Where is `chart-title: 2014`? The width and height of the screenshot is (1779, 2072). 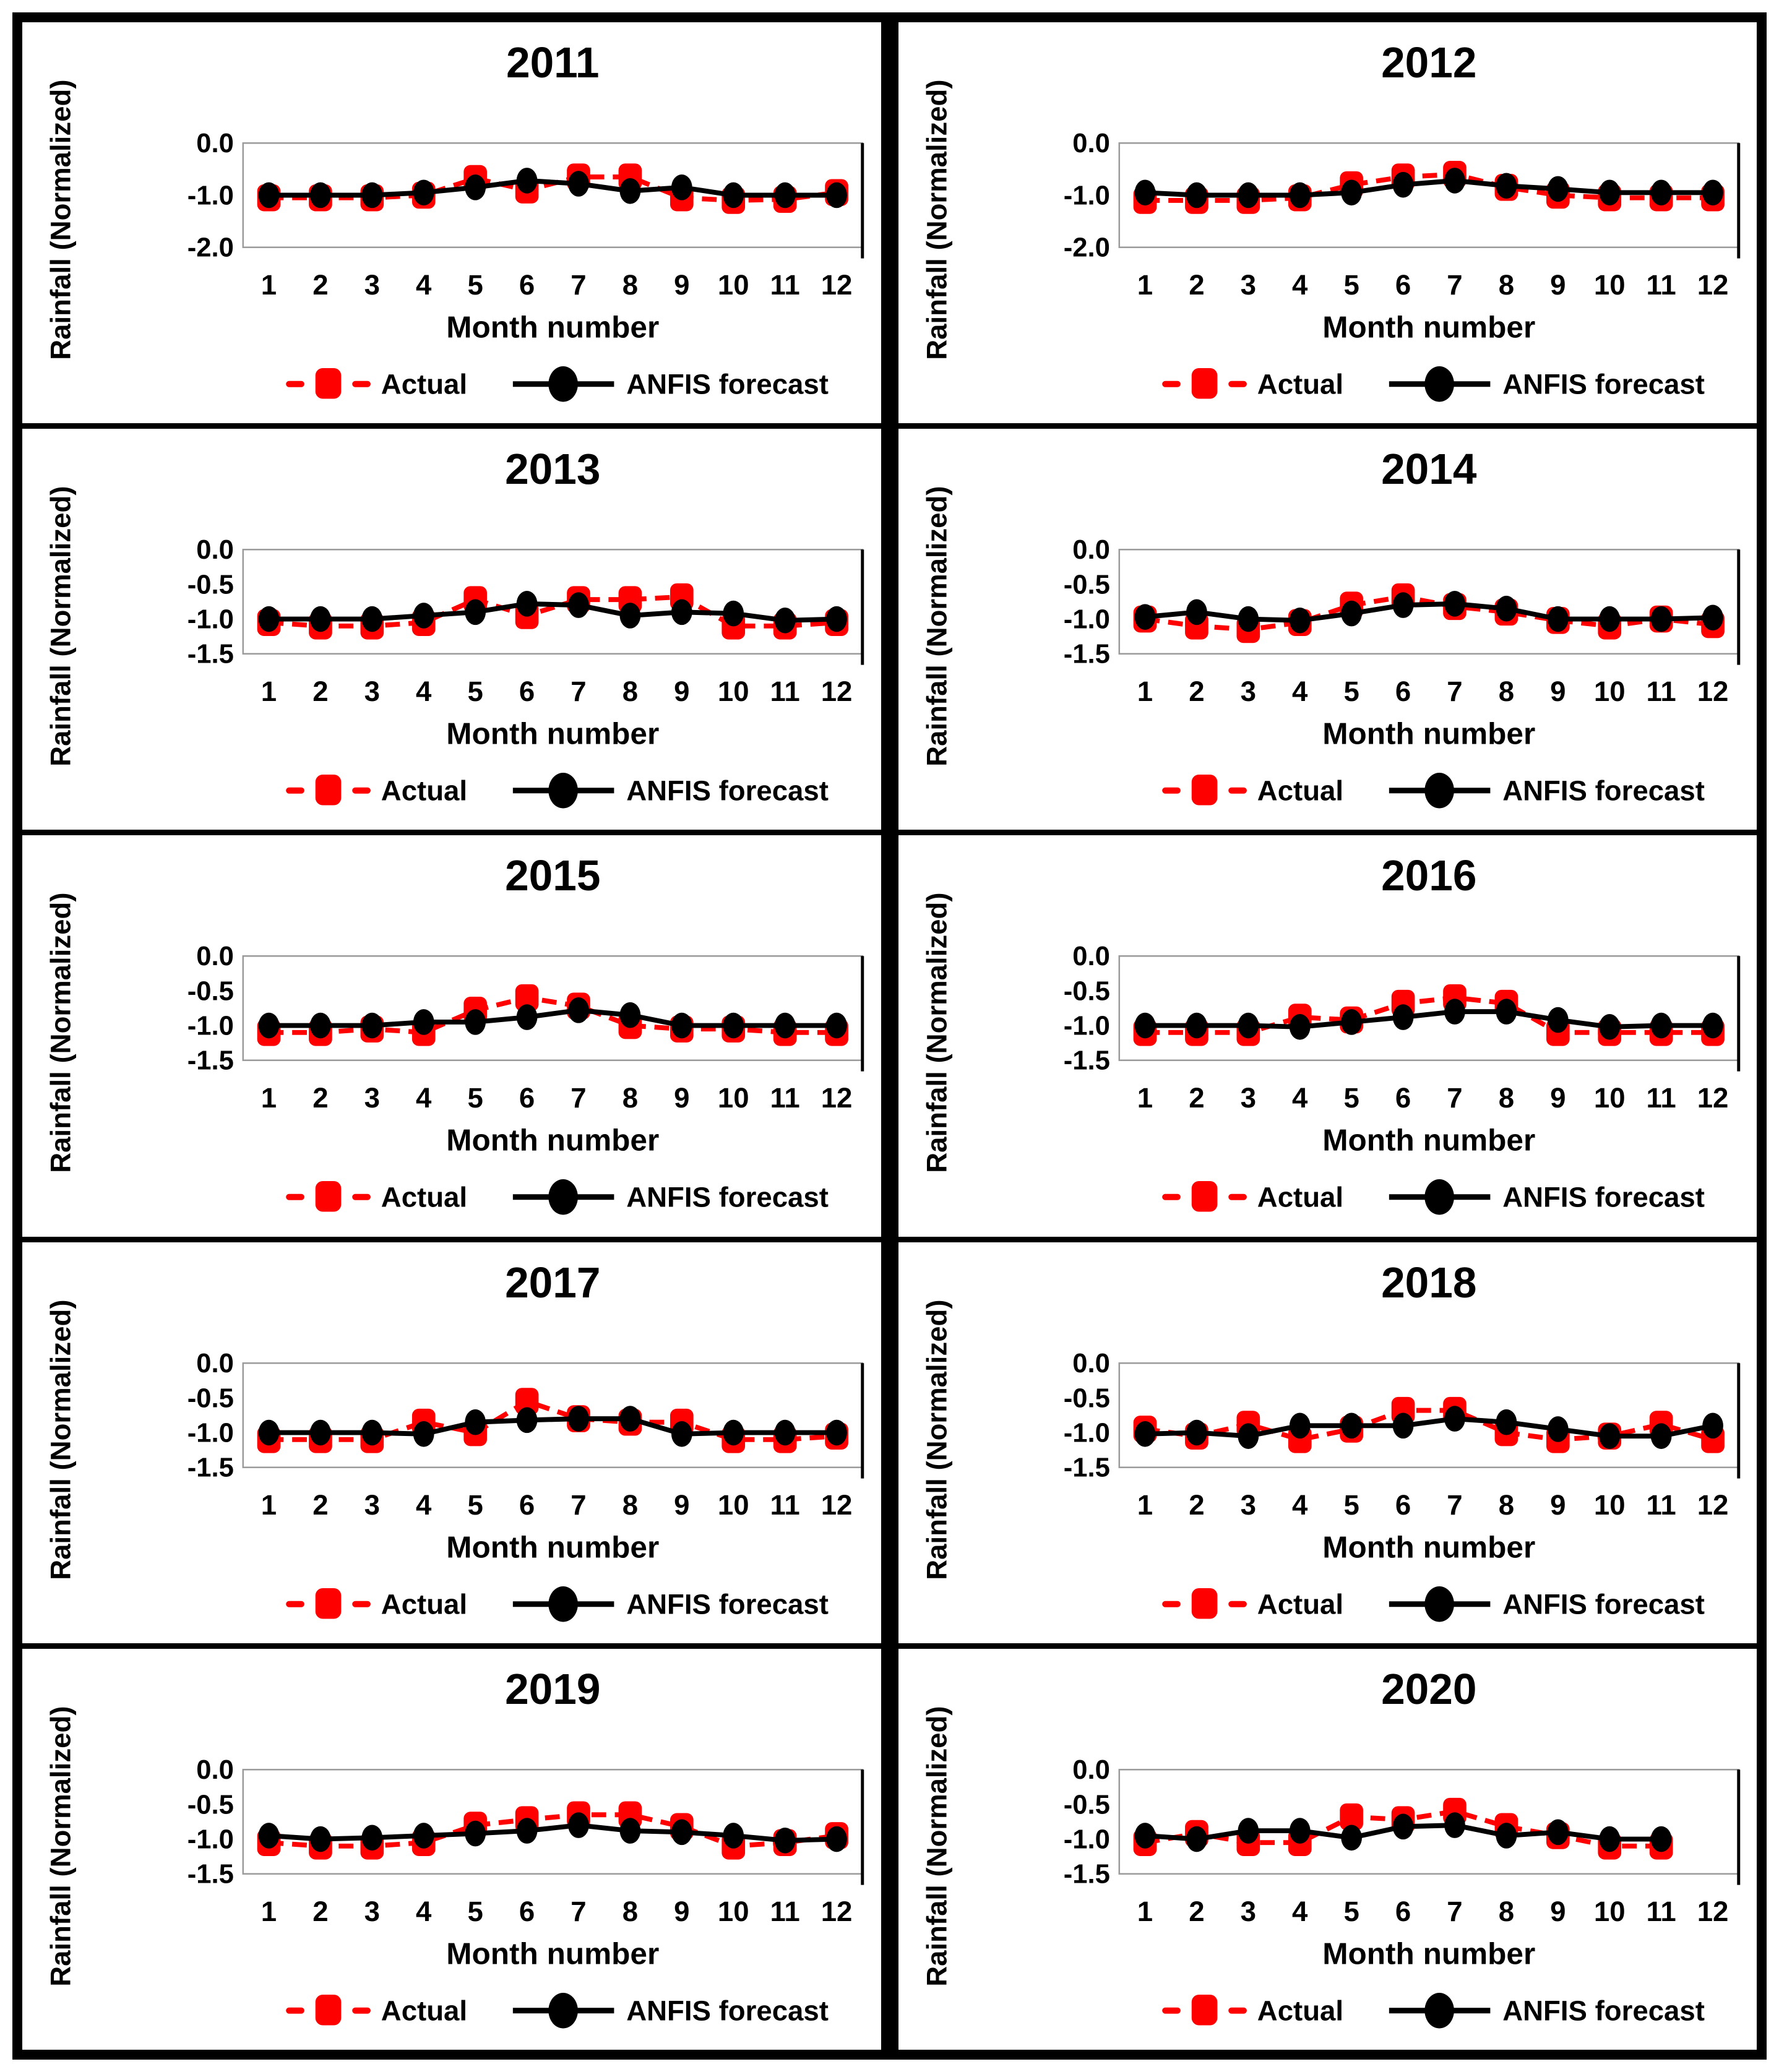
chart-title: 2014 is located at coordinates (1429, 469).